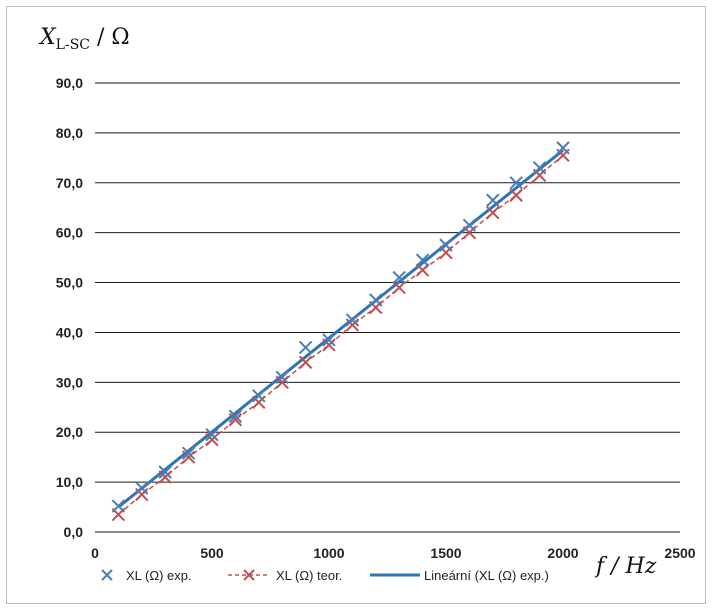 This screenshot has width=714, height=608. I want to click on y-axis-ticks: 0,0 10,0 20,0 30,0 40,0 50,0 60,0 70,0 80,0 90,0, so click(69, 307).